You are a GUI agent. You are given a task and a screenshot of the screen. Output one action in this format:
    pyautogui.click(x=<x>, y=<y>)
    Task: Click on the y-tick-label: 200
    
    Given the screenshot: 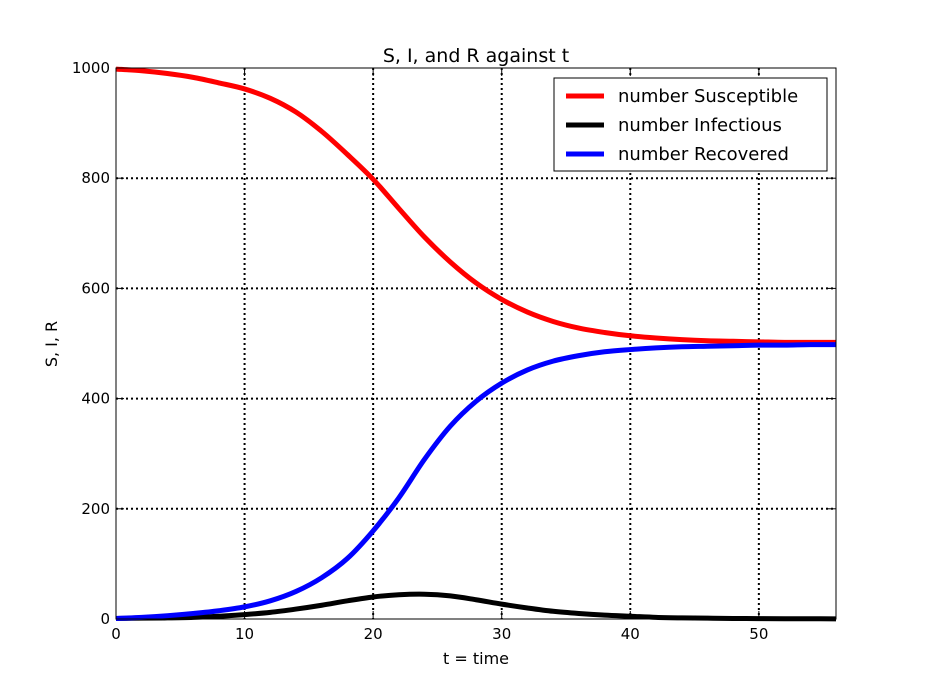 What is the action you would take?
    pyautogui.click(x=95, y=509)
    